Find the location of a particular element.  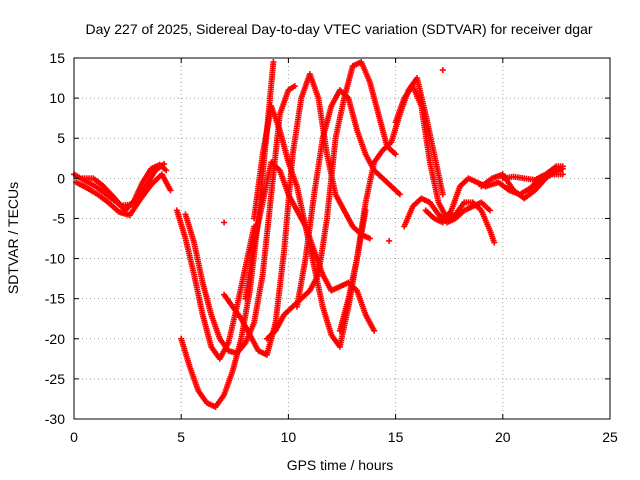

y-tick-label: -30 is located at coordinates (55, 419).